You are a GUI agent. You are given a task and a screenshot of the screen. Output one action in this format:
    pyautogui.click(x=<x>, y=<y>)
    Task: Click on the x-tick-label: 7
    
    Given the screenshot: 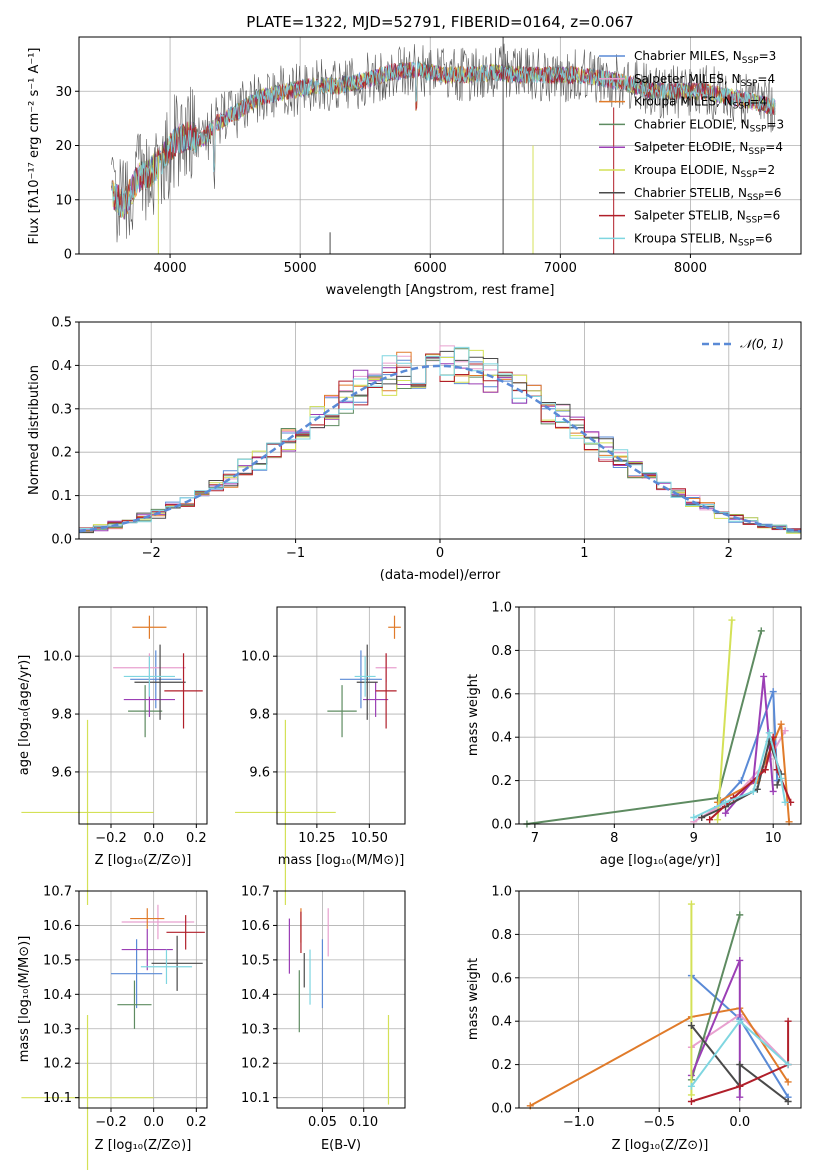 What is the action you would take?
    pyautogui.click(x=535, y=838)
    